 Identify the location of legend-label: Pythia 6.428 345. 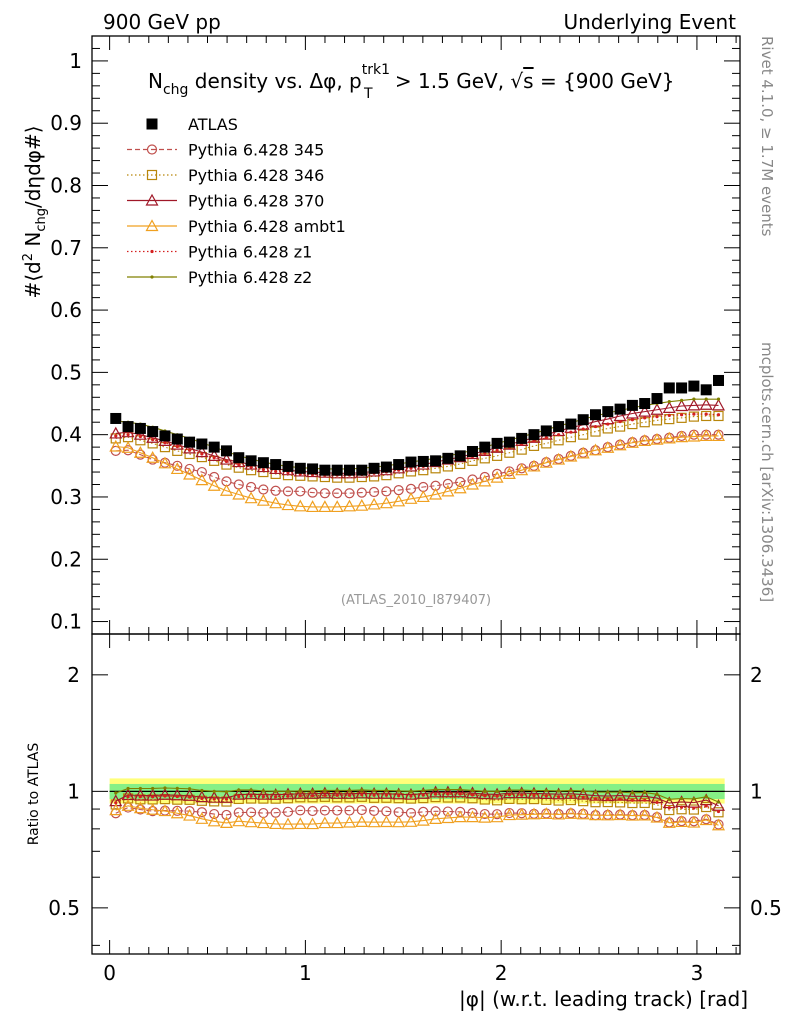
(256, 150).